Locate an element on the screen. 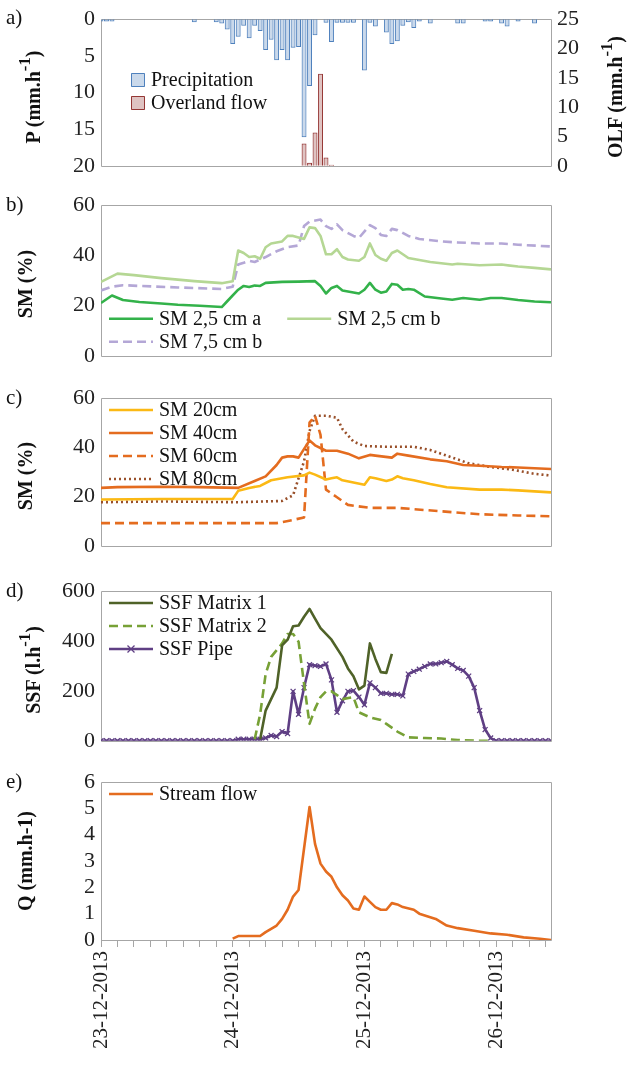 This screenshot has height=1070, width=633. legend-label: SM 80cm is located at coordinates (198, 478).